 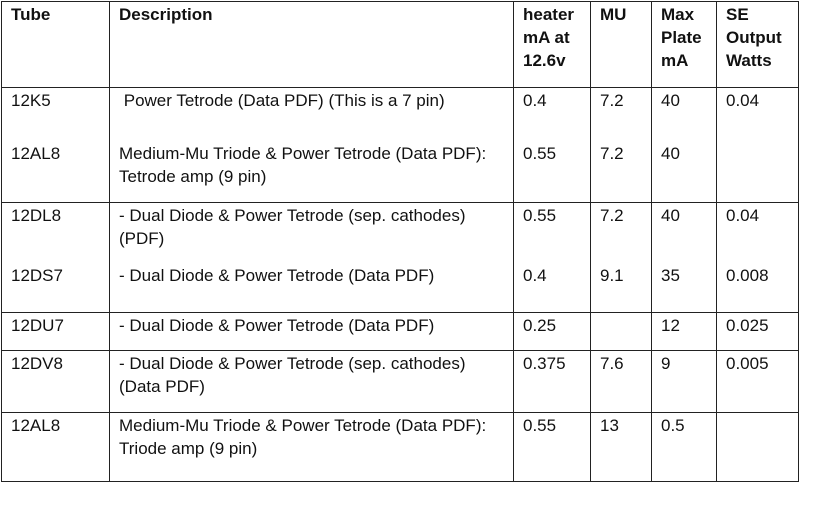 What do you see at coordinates (684, 287) in the screenshot?
I see `cell-max-plate: 35` at bounding box center [684, 287].